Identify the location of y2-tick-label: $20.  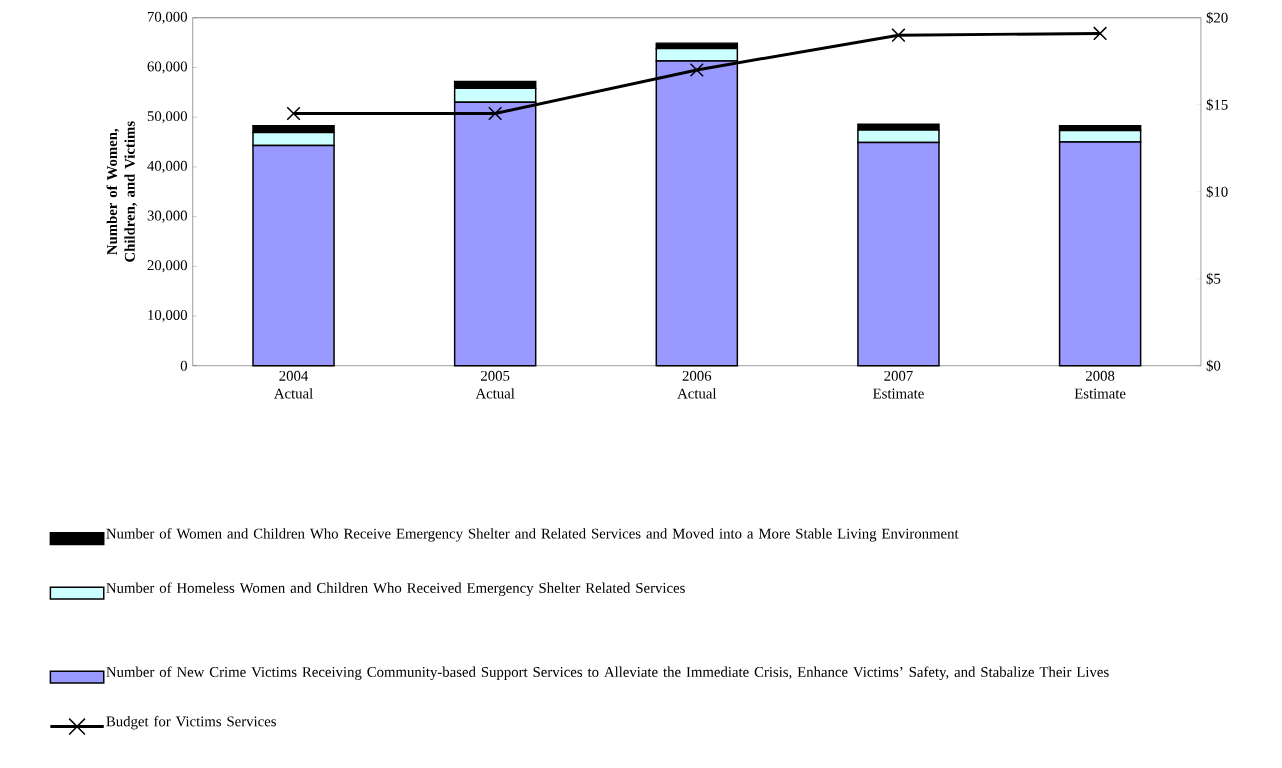
(1217, 17).